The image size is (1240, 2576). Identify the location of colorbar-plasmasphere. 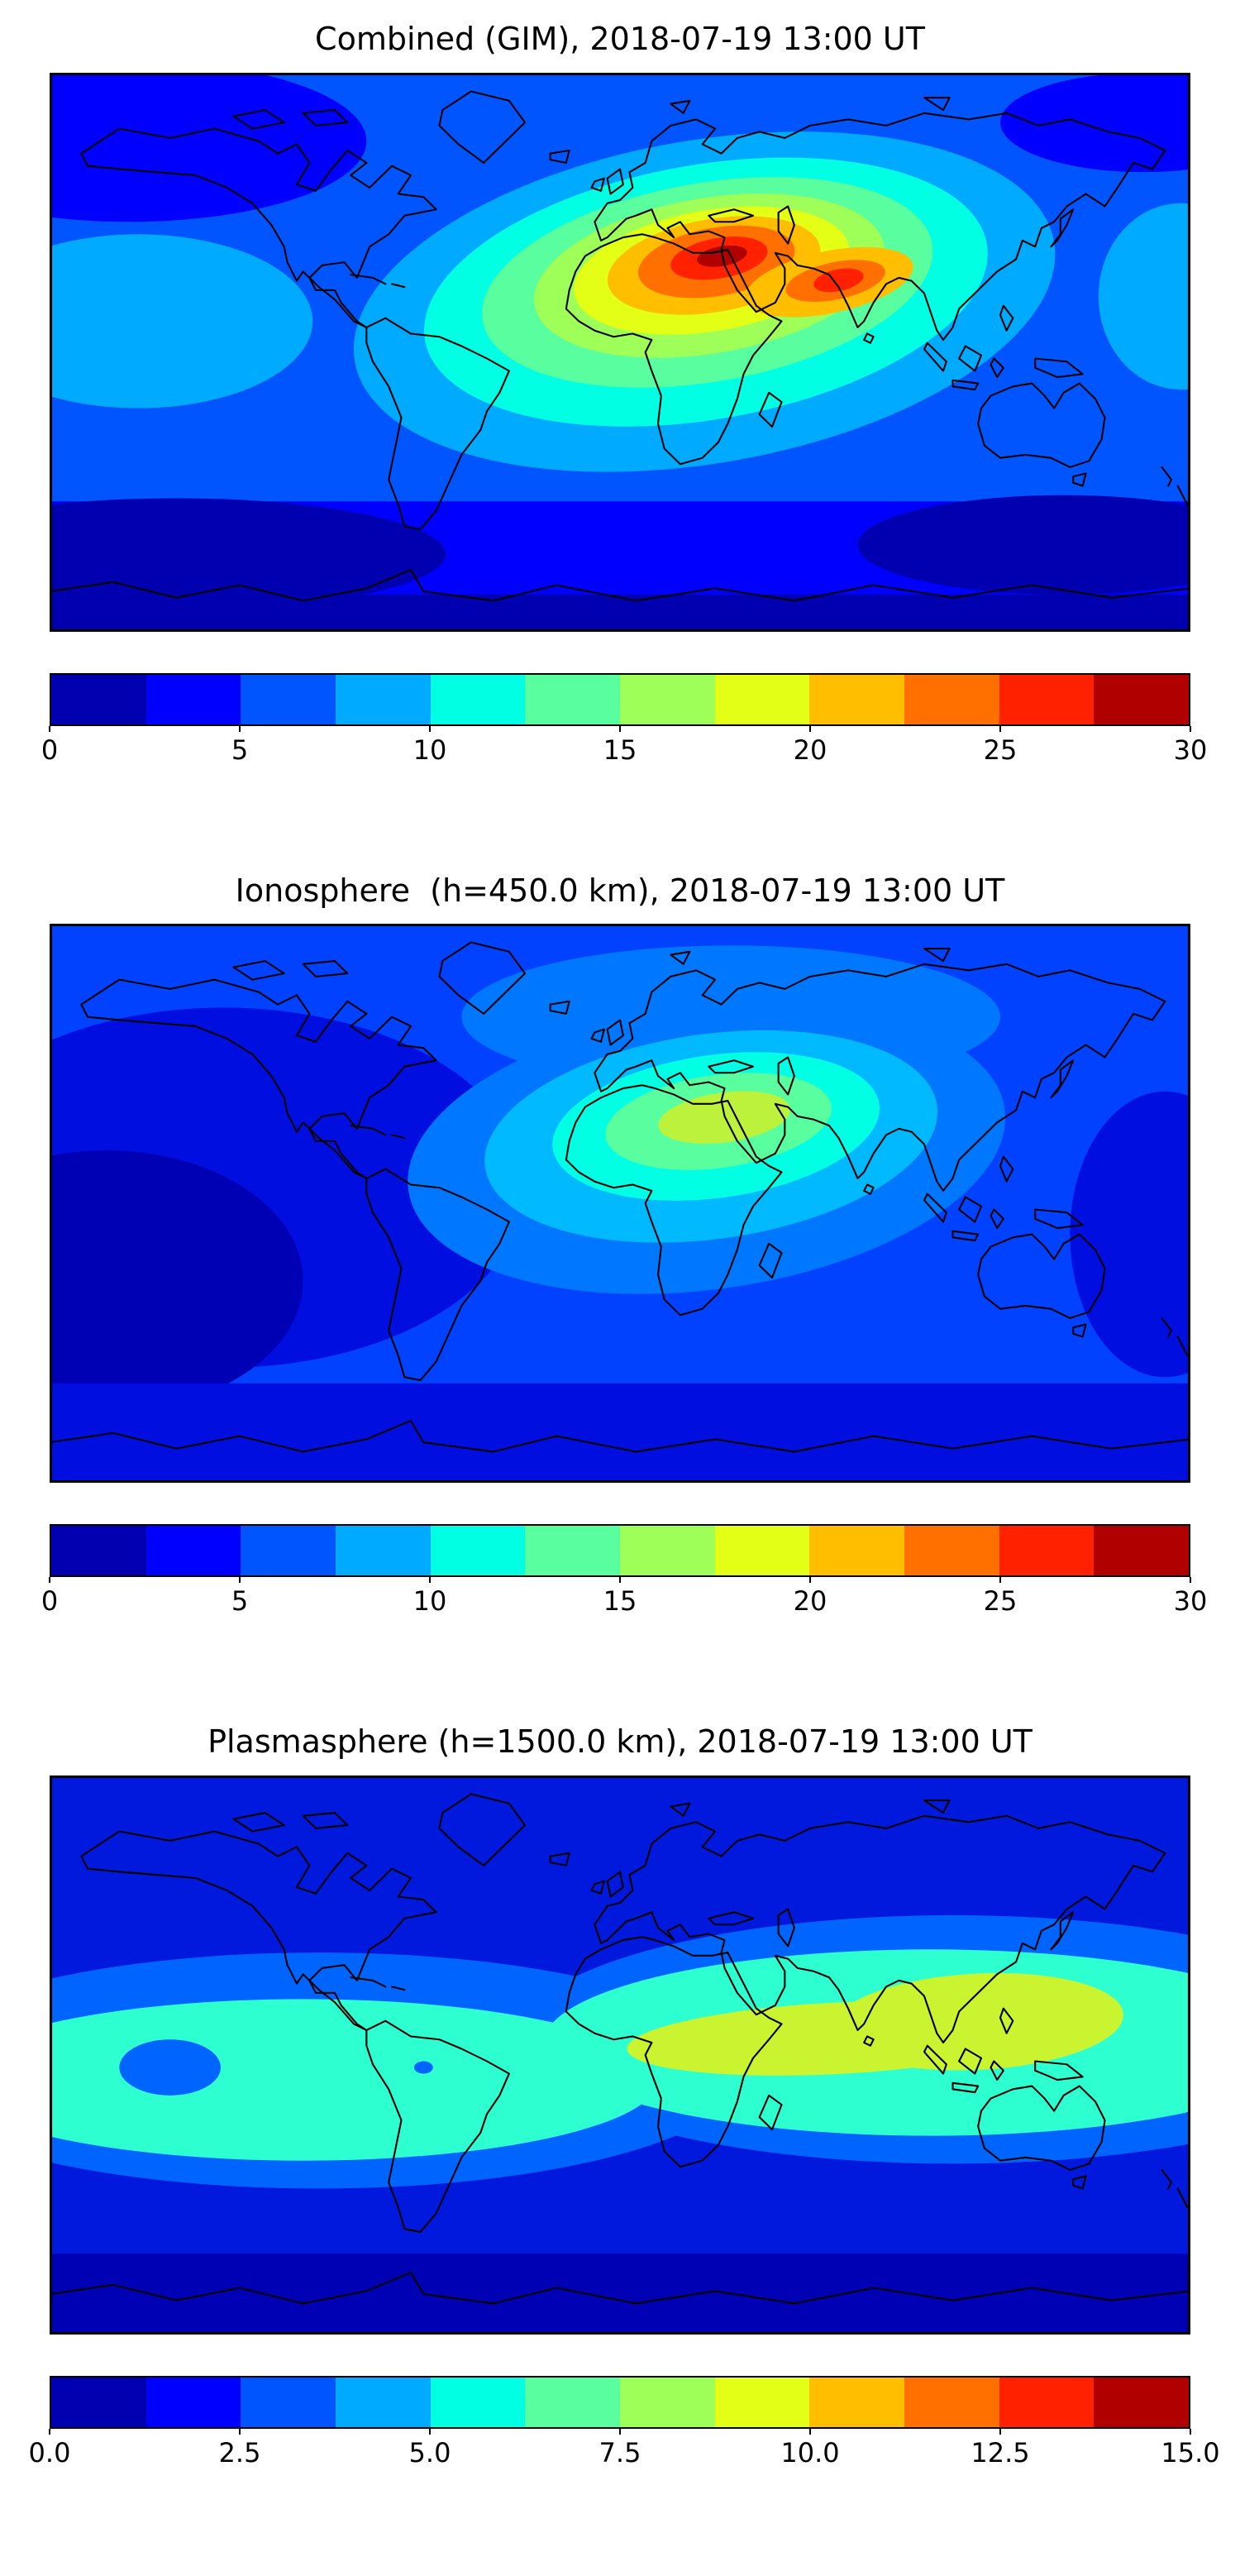
(620, 2403).